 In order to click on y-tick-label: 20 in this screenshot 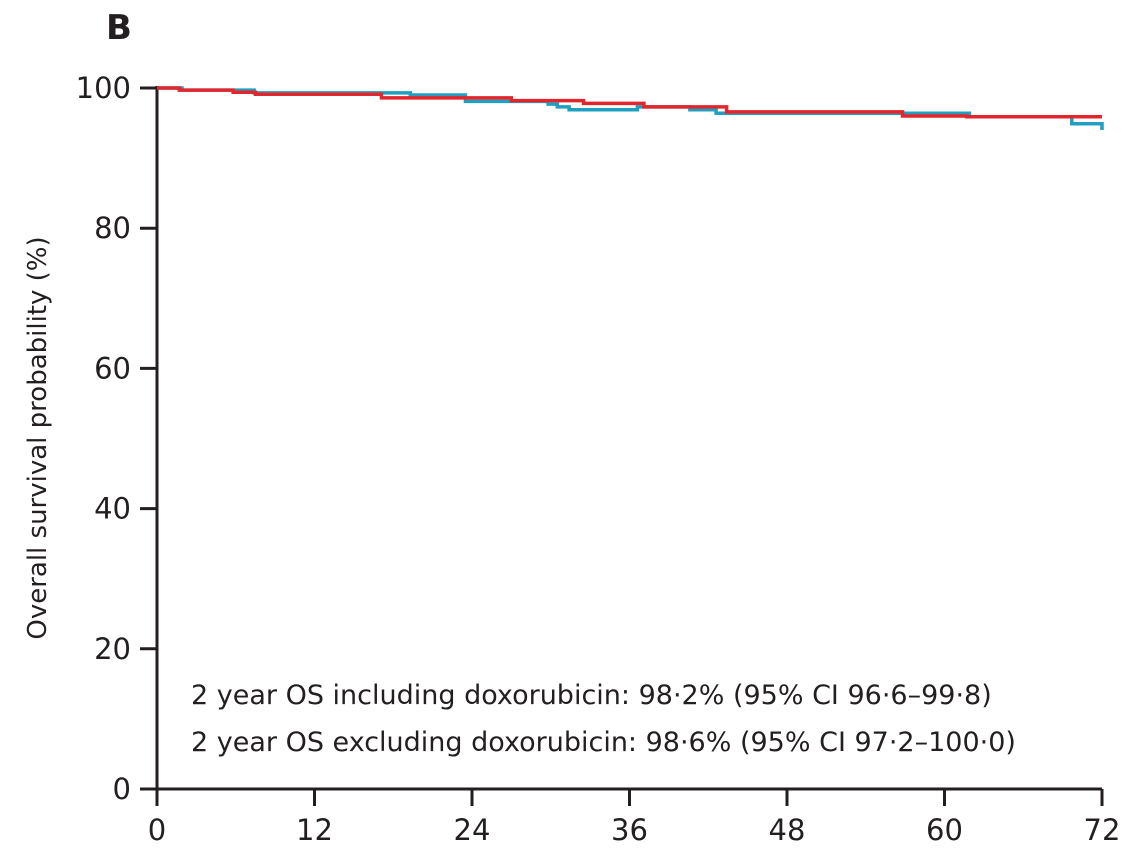, I will do `click(112, 649)`.